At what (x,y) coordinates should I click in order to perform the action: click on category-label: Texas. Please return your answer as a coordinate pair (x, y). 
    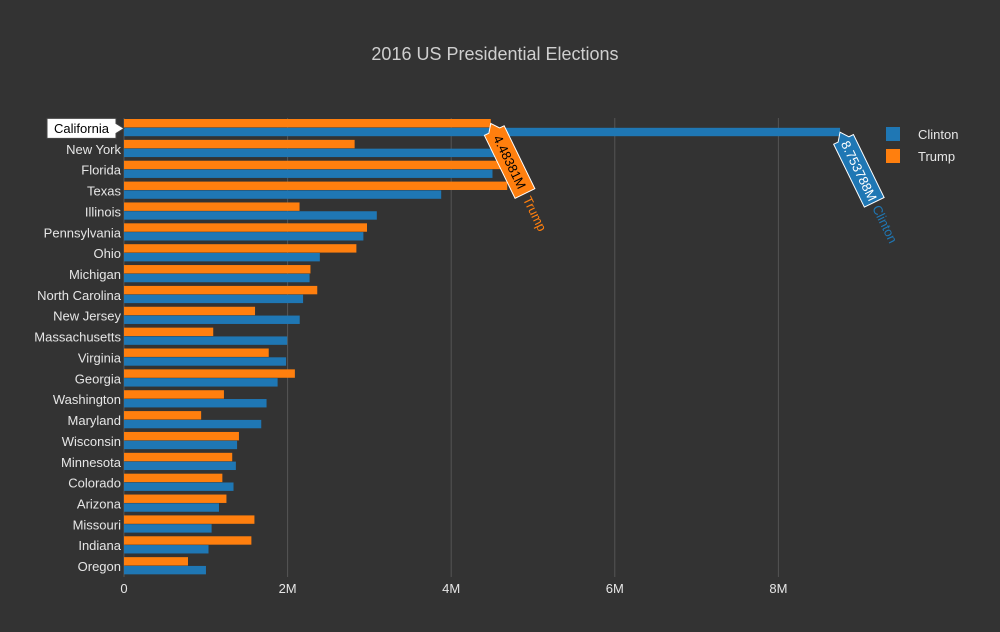
    Looking at the image, I should click on (104, 191).